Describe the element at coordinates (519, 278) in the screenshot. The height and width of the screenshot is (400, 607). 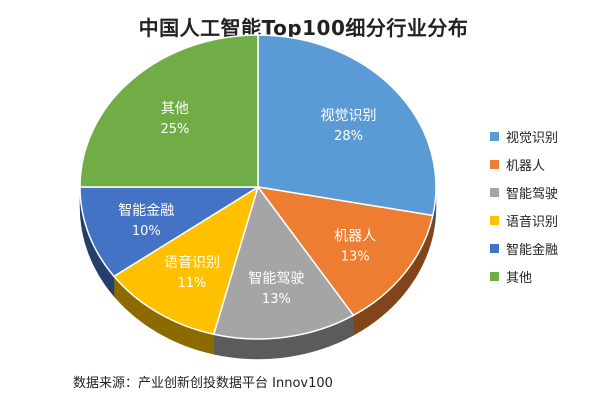
I see `legend-label: 其他` at that location.